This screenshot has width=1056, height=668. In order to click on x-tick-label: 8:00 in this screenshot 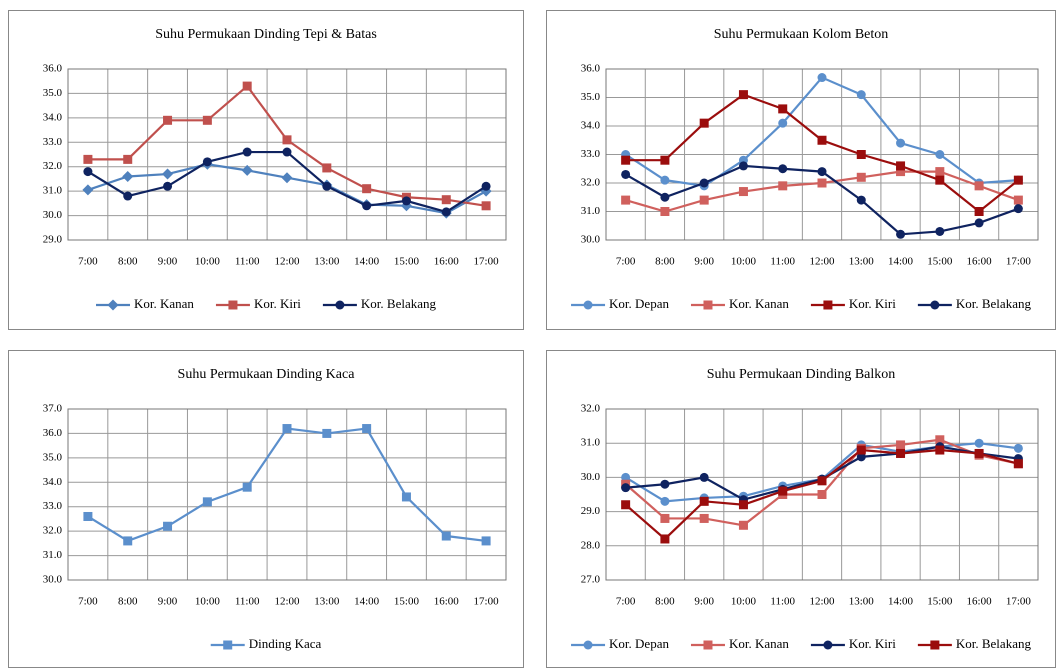, I will do `click(665, 262)`.